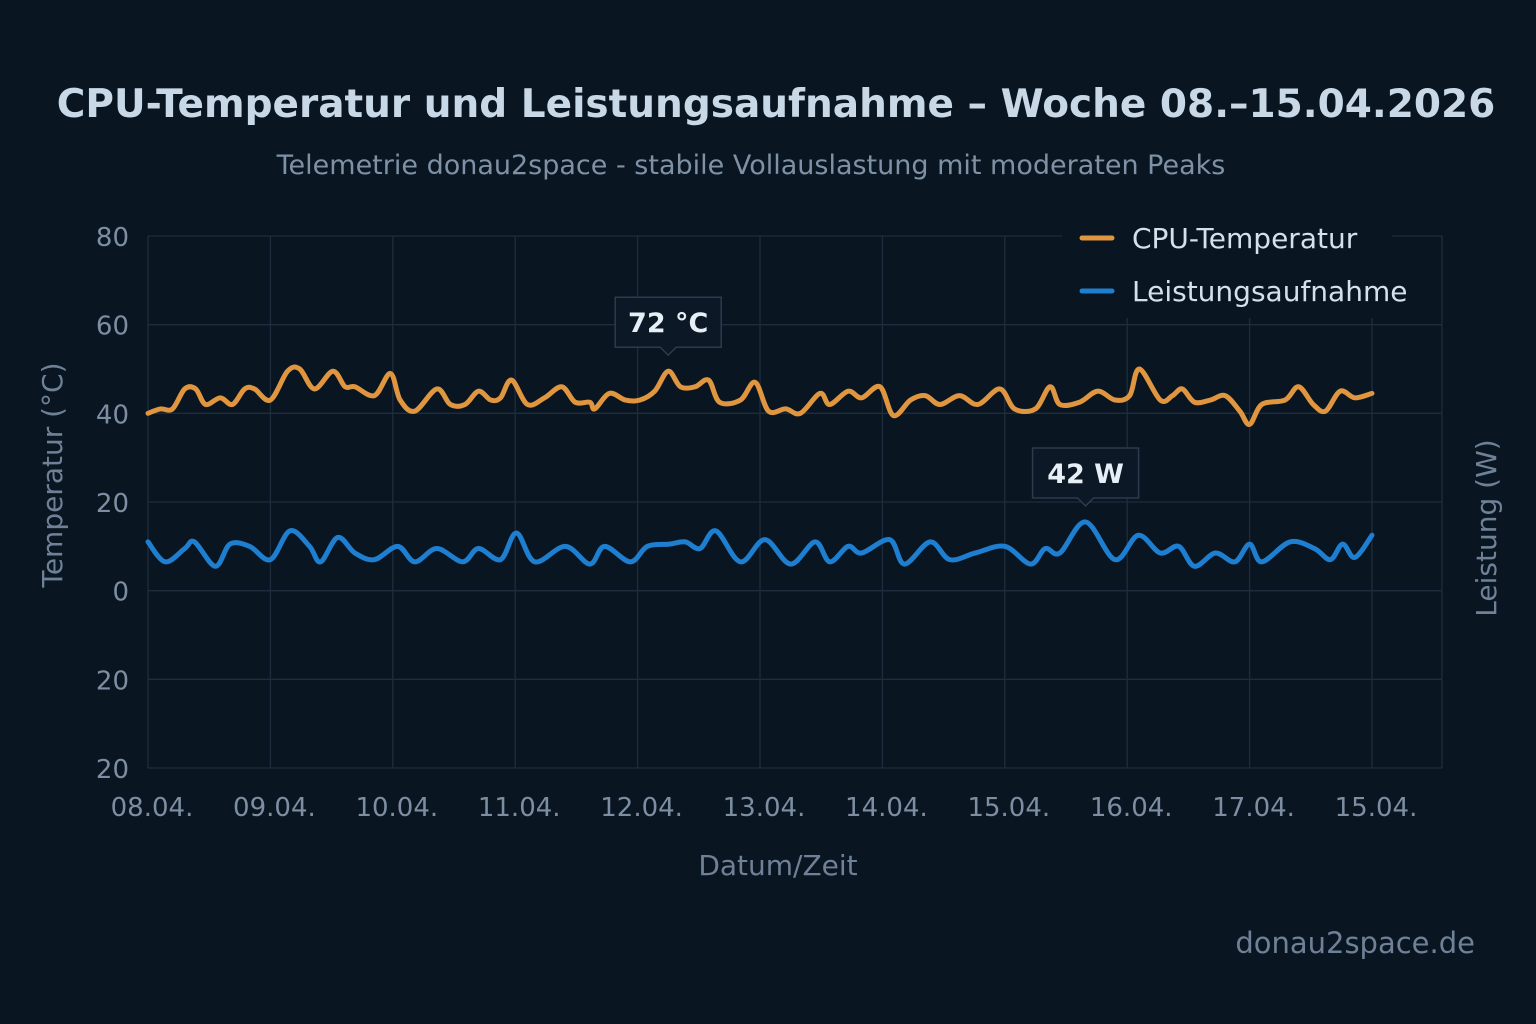 The image size is (1536, 1024). What do you see at coordinates (1245, 238) in the screenshot?
I see `legend-label: CPU-Temperatur` at bounding box center [1245, 238].